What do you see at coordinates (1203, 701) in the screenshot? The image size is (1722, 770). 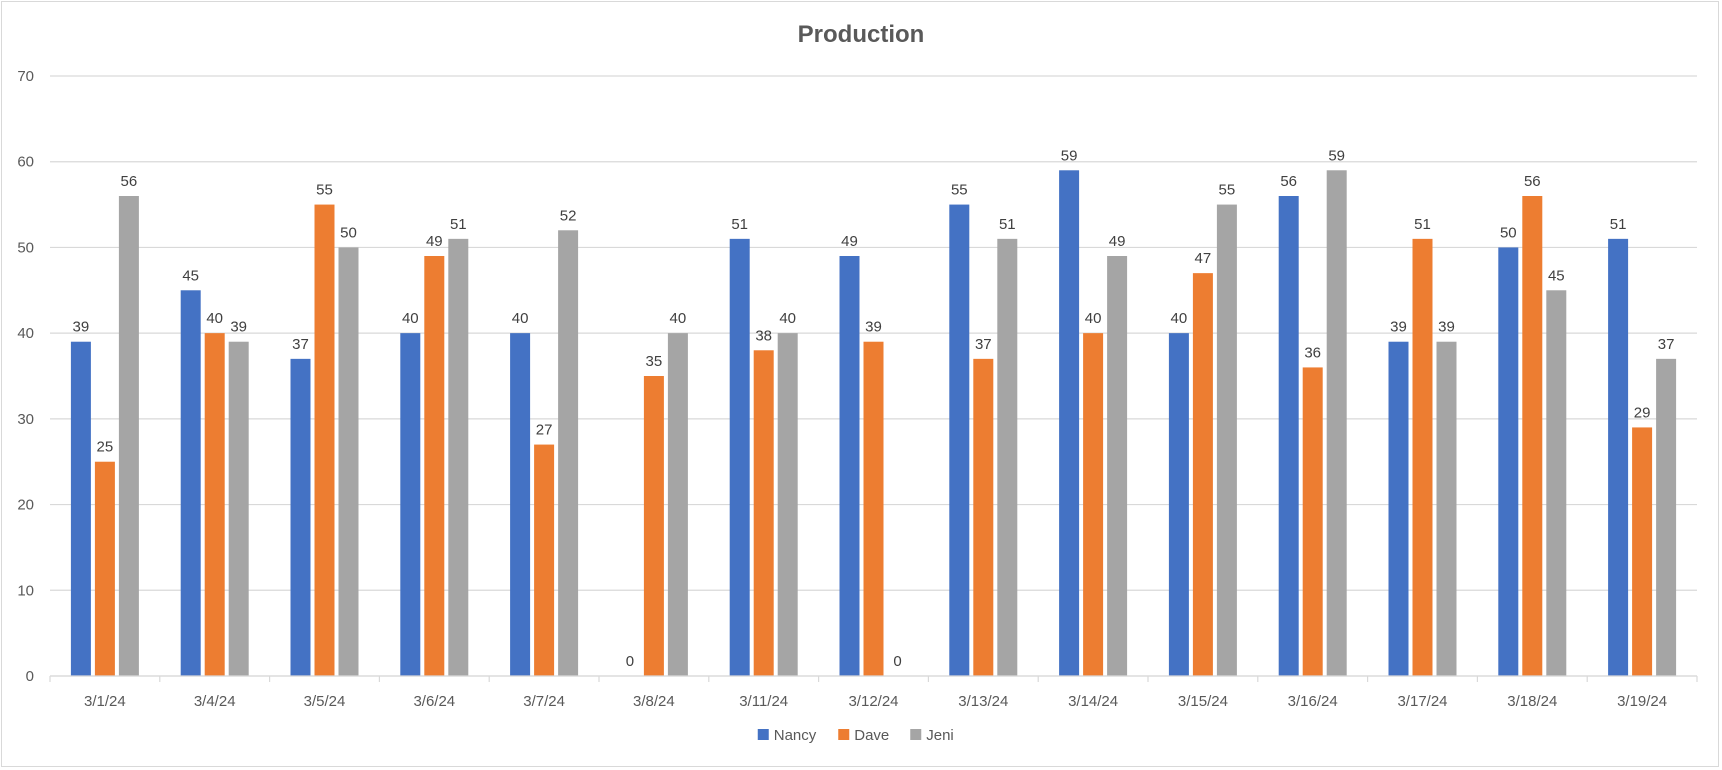 I see `x-tick-label: 3/15/24` at bounding box center [1203, 701].